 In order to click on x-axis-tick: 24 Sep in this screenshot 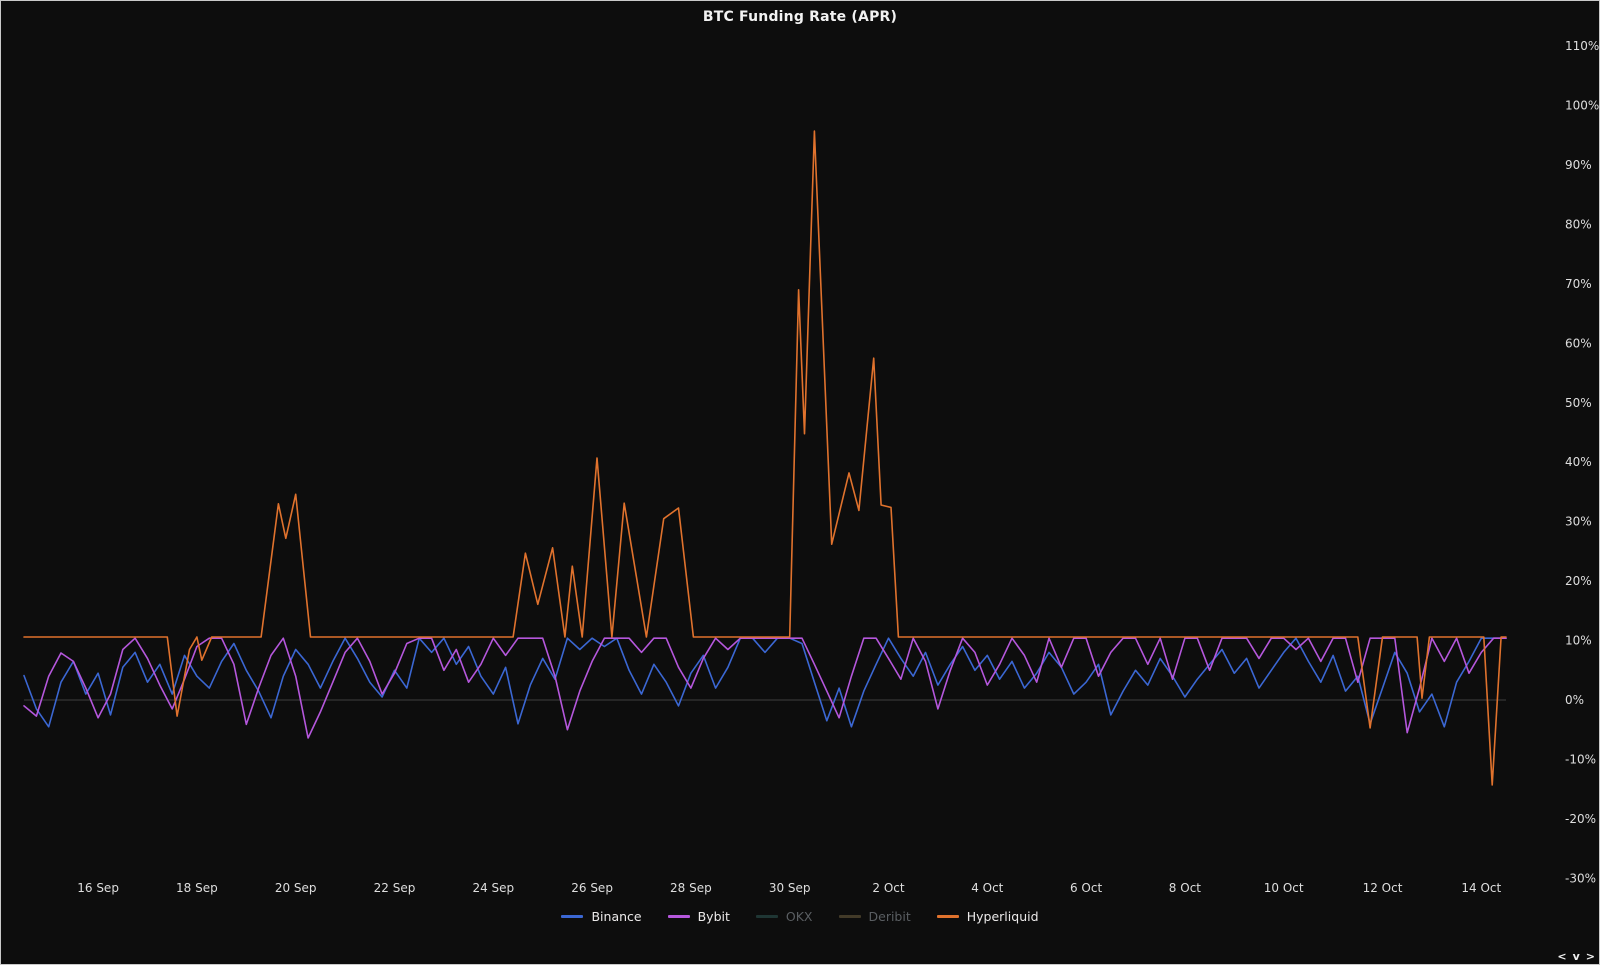, I will do `click(493, 888)`.